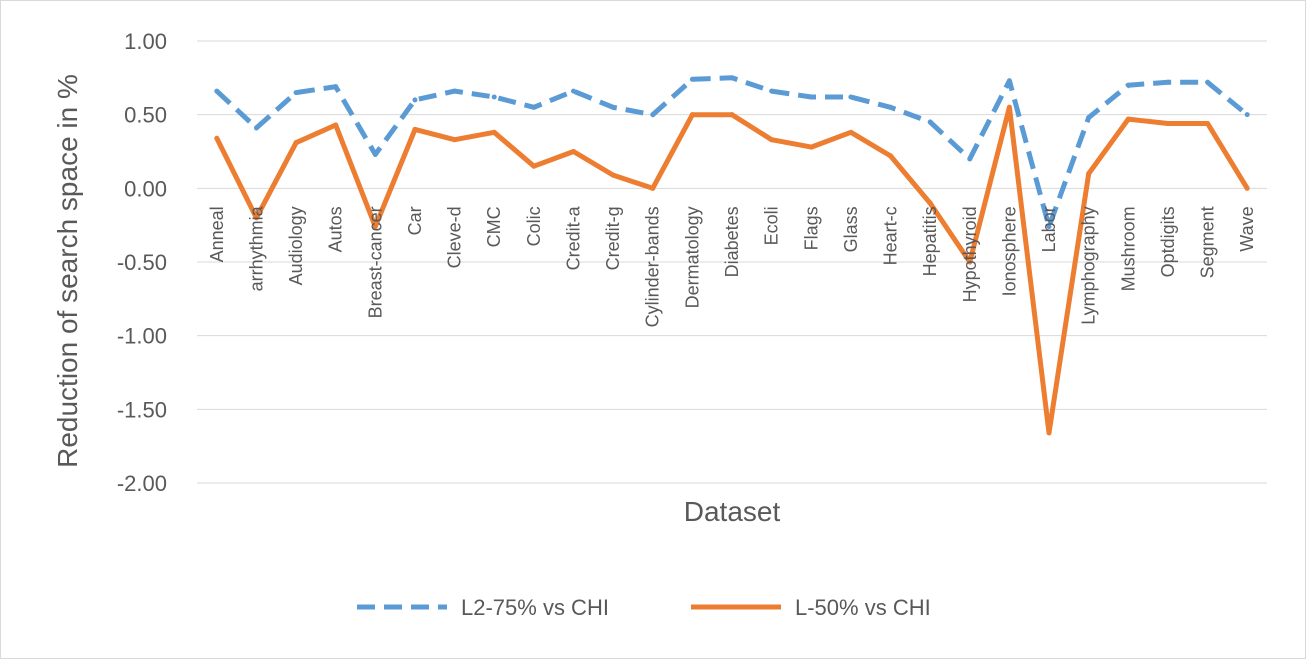 The width and height of the screenshot is (1306, 660). I want to click on x-tick-label: Car, so click(415, 220).